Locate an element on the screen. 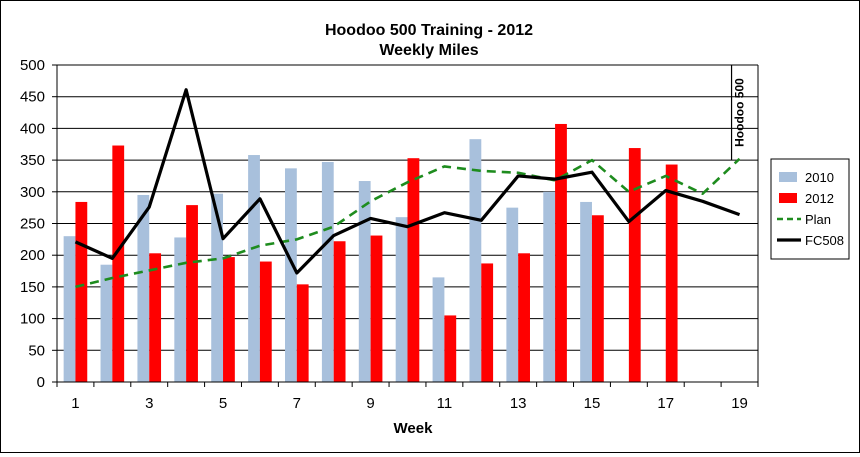  y-tick-label: 300 is located at coordinates (32, 192).